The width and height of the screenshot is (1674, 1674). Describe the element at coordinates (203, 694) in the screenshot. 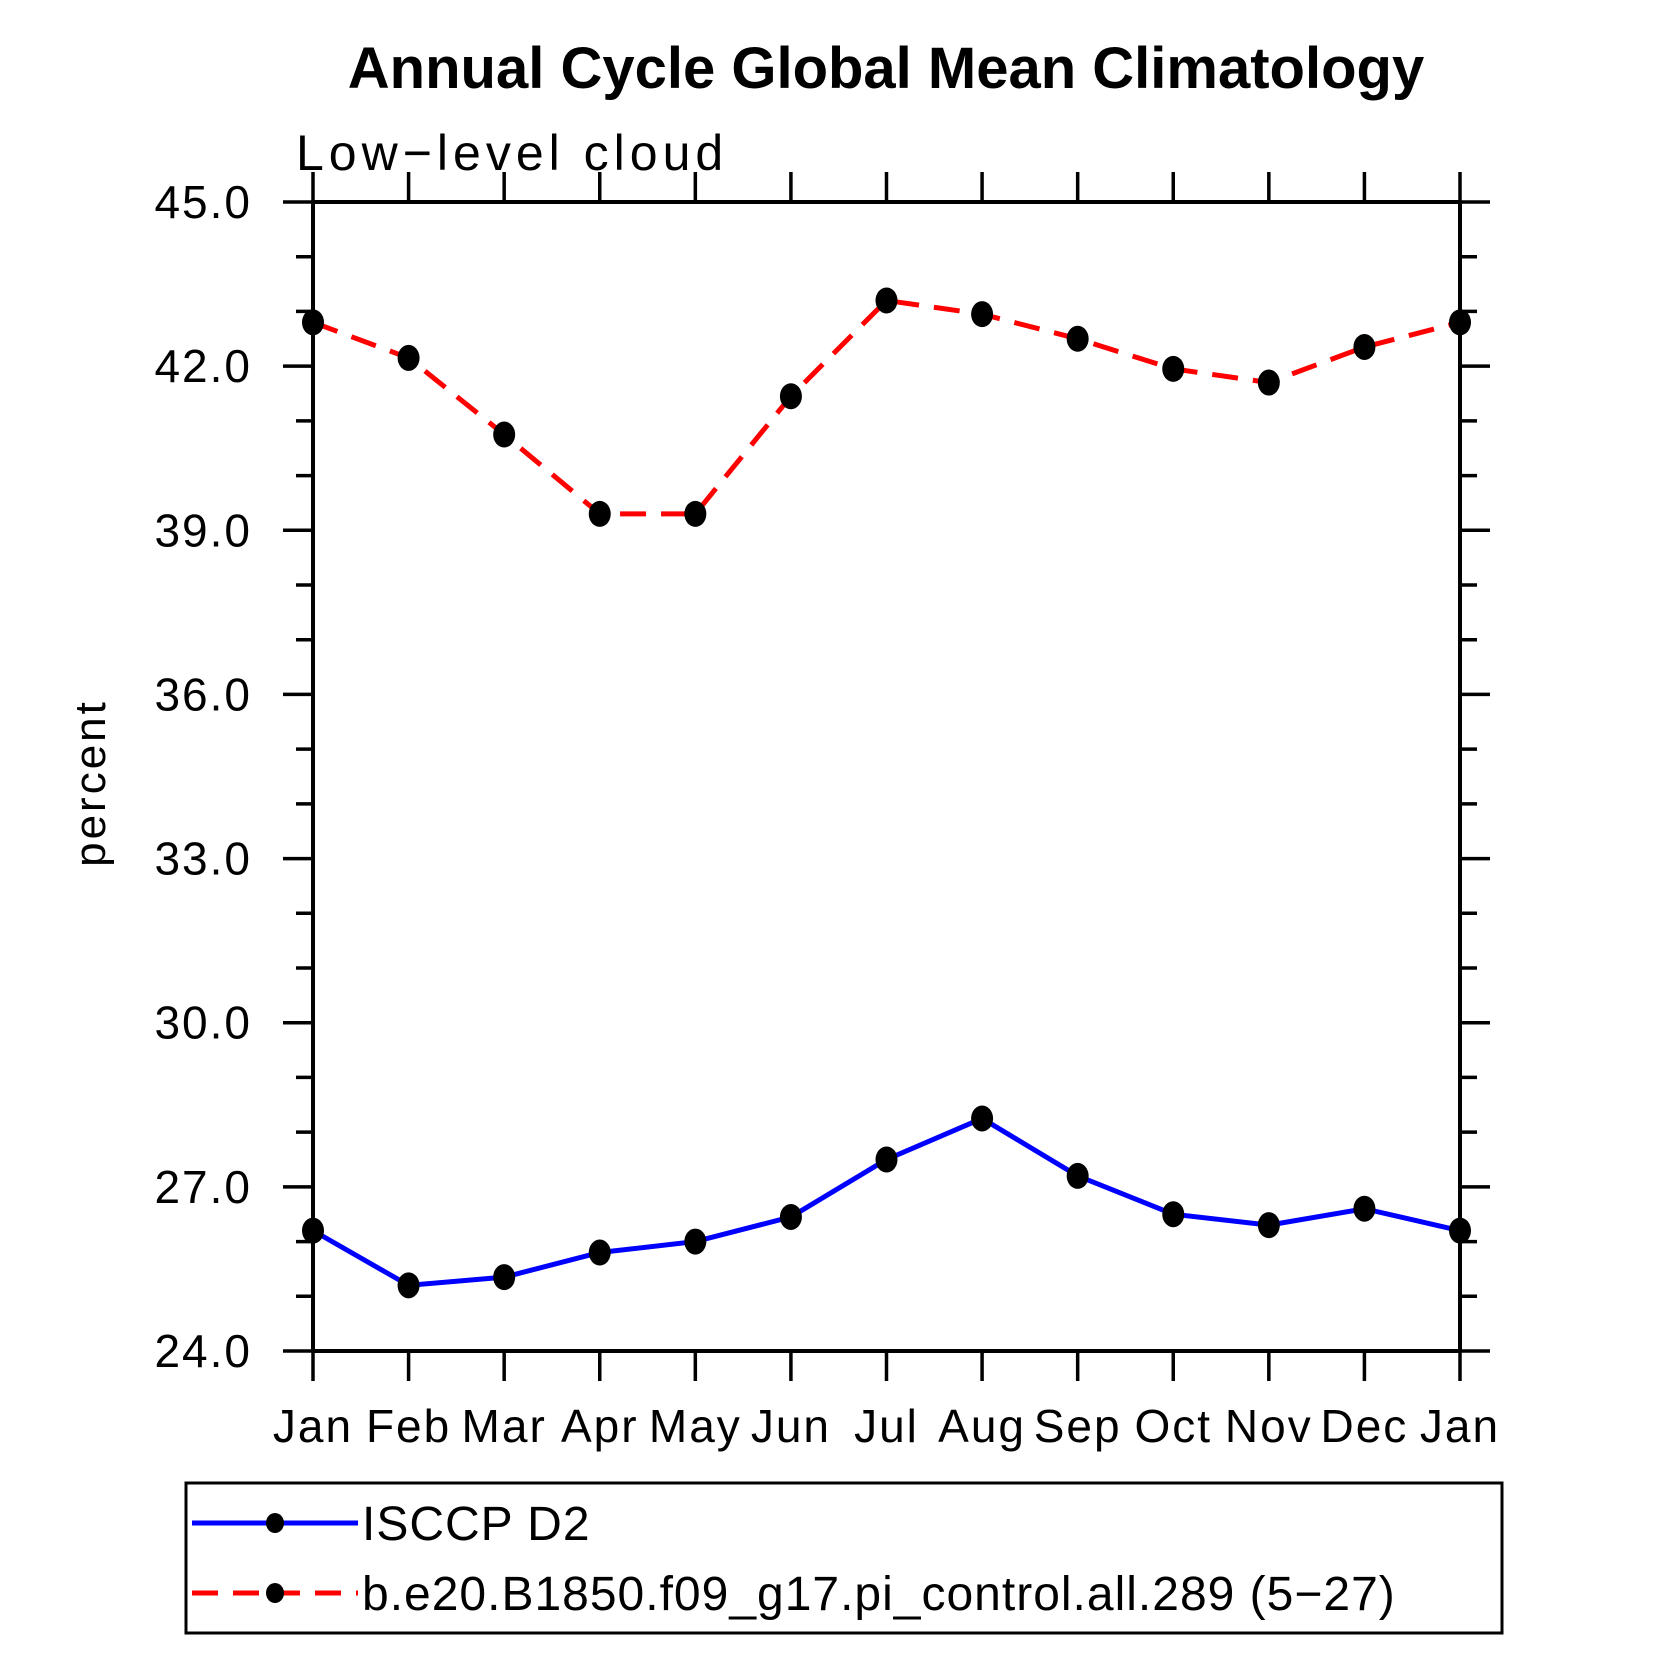

I see `y-tick-label: 36.0` at that location.